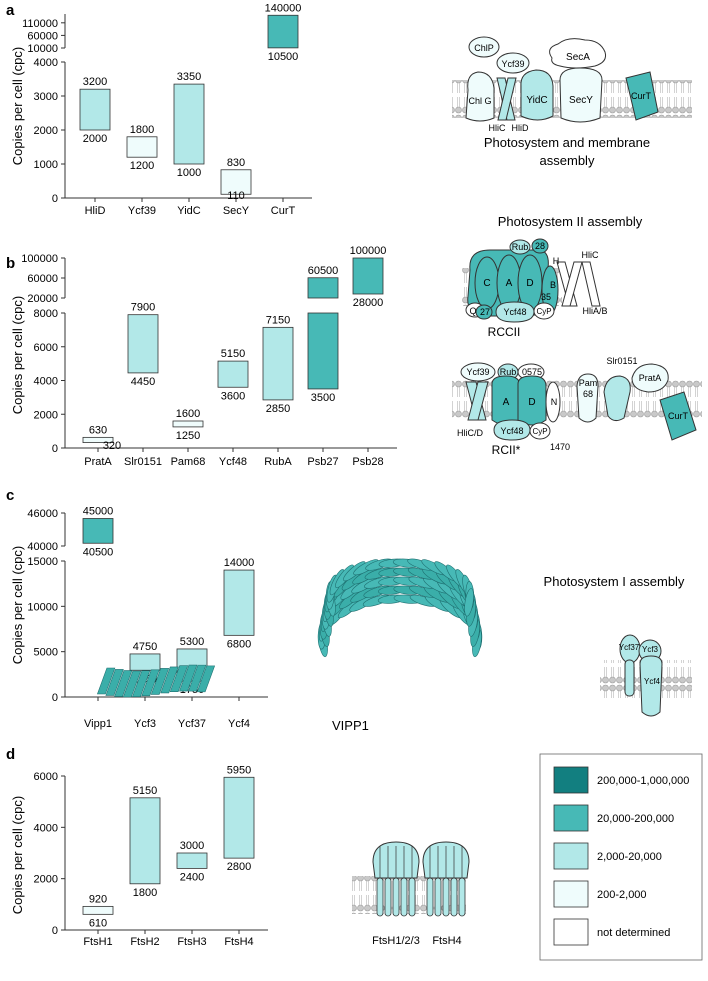 Image resolution: width=708 pixels, height=981 pixels. I want to click on x-tick-label: FtsH1, so click(97, 942).